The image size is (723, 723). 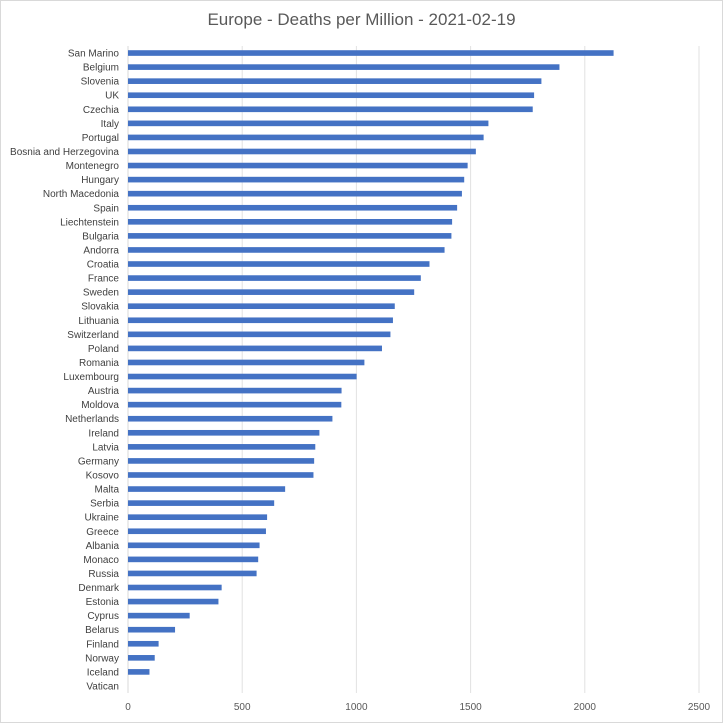 I want to click on category-label: Denmark, so click(x=99, y=588).